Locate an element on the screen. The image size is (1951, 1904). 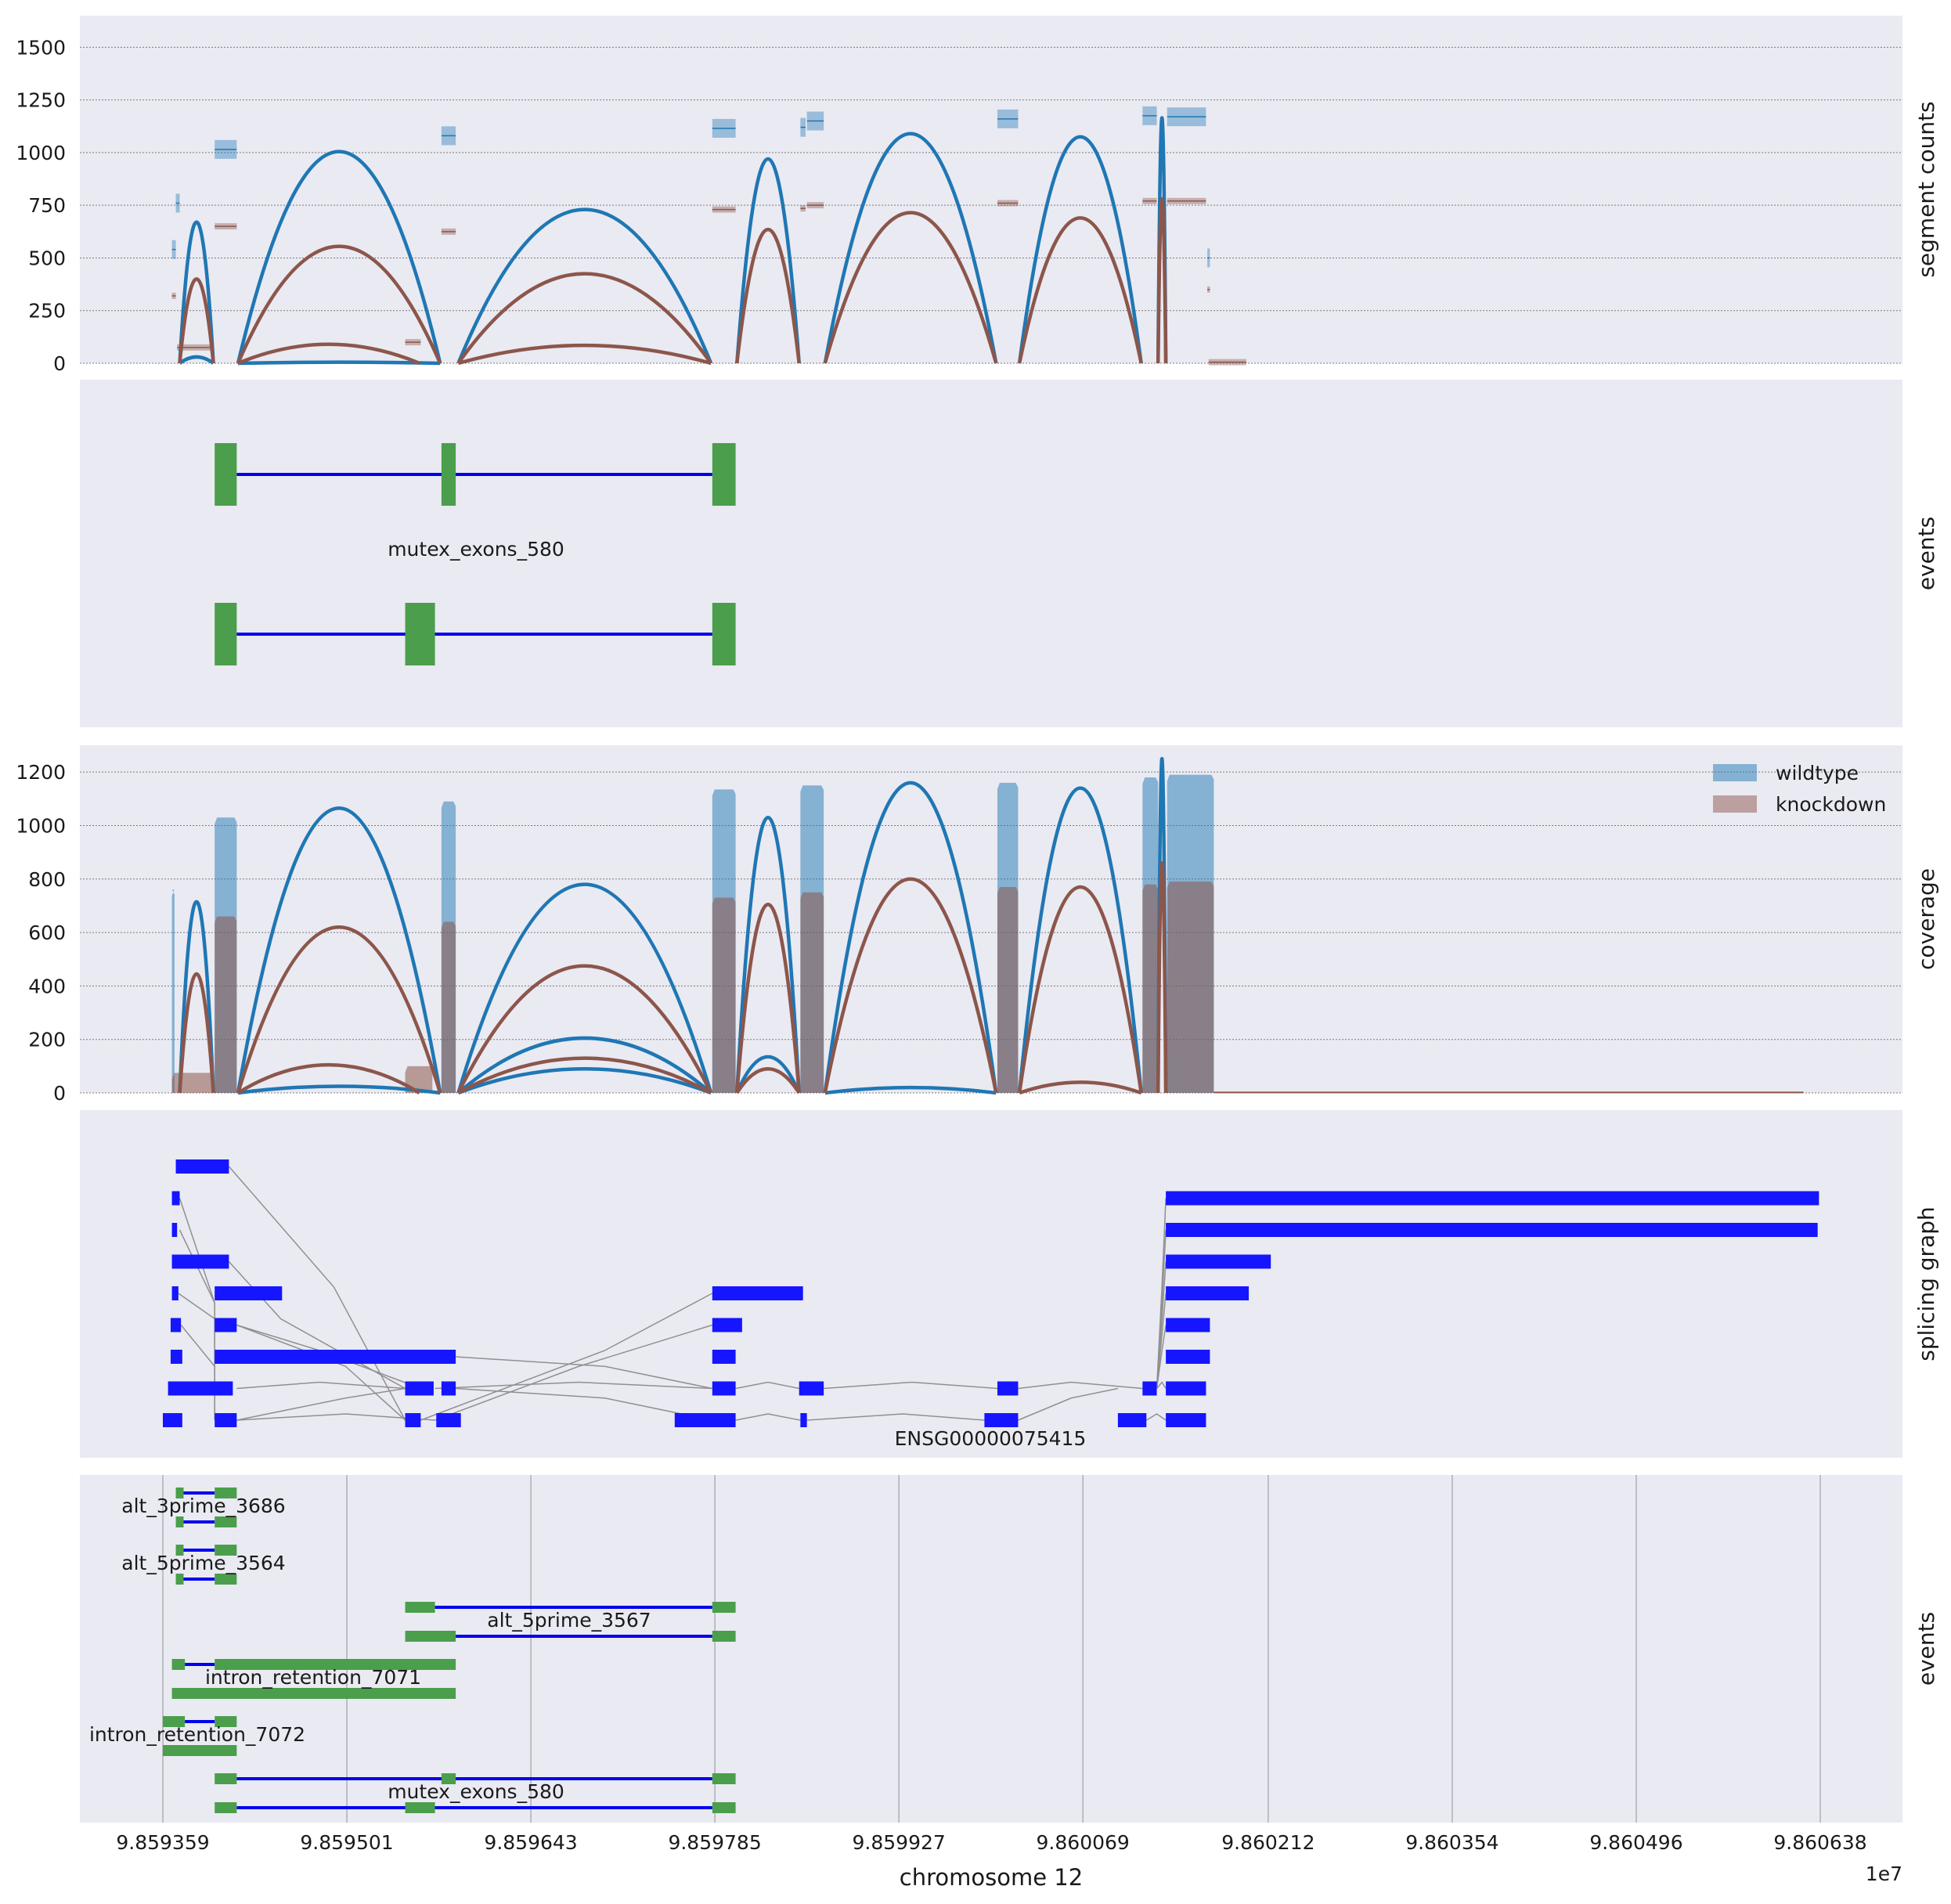
gene-label: ENSG00000075415 is located at coordinates (991, 1438).